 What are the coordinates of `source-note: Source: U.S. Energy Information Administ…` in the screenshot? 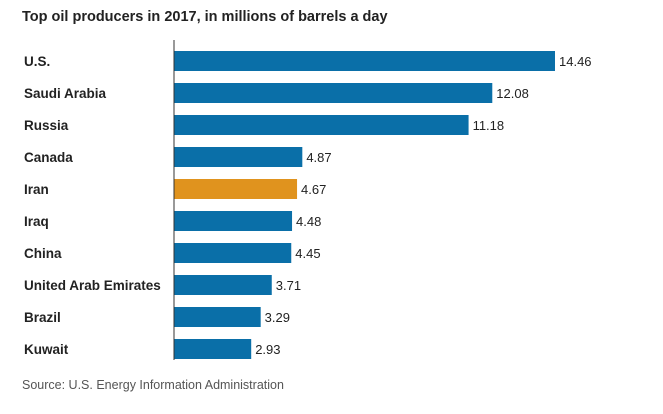 It's located at (153, 385).